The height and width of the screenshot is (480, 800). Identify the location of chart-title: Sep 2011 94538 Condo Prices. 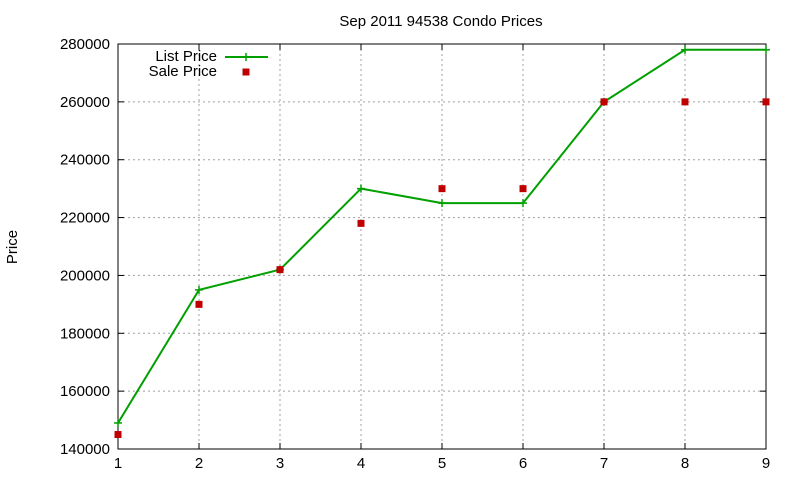
(440, 21).